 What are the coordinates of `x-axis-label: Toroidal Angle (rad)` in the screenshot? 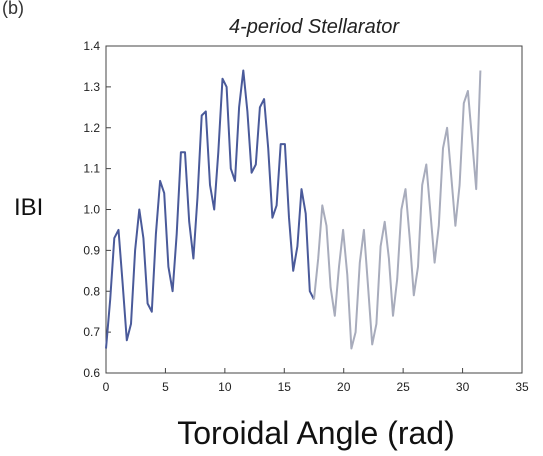 It's located at (315, 433).